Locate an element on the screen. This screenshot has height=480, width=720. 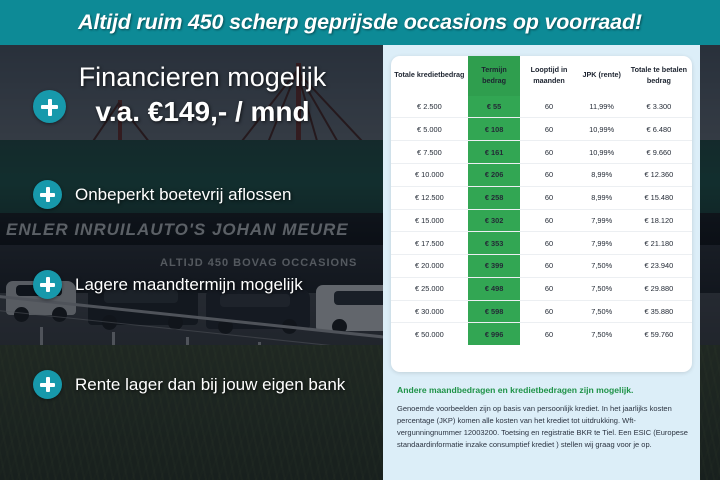
table-row: € 7.500 € 161 60 10,99% € 9.660 is located at coordinates (541, 152).